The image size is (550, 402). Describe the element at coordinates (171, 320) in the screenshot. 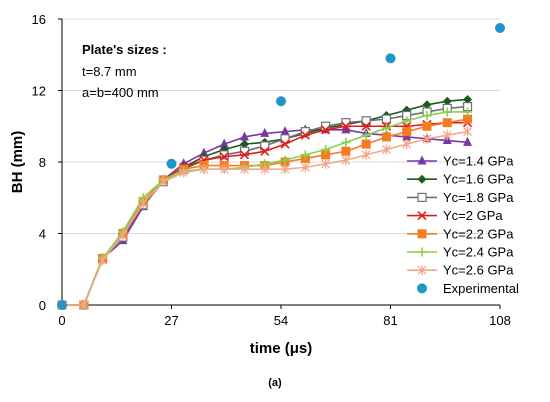

I see `x-tick-label: 27` at that location.